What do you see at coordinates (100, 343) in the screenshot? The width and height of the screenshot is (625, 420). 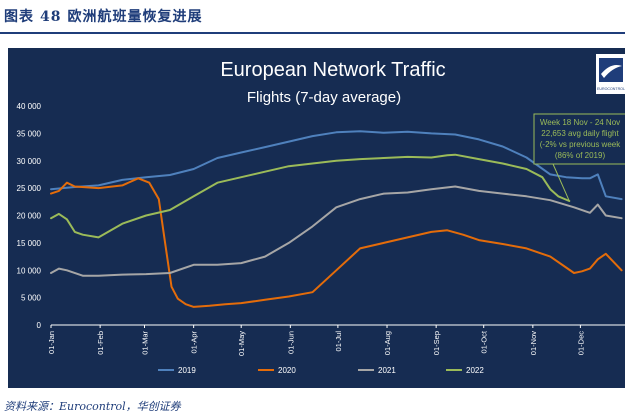 I see `x-tick-label: 01-Feb` at bounding box center [100, 343].